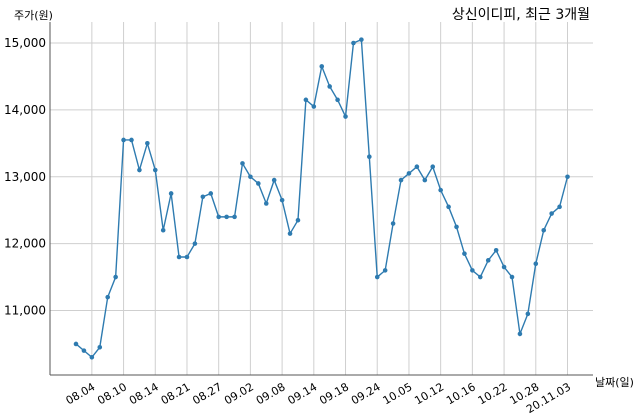 The width and height of the screenshot is (640, 414). What do you see at coordinates (398, 393) in the screenshot?
I see `x-tick-label: 10.05` at bounding box center [398, 393].